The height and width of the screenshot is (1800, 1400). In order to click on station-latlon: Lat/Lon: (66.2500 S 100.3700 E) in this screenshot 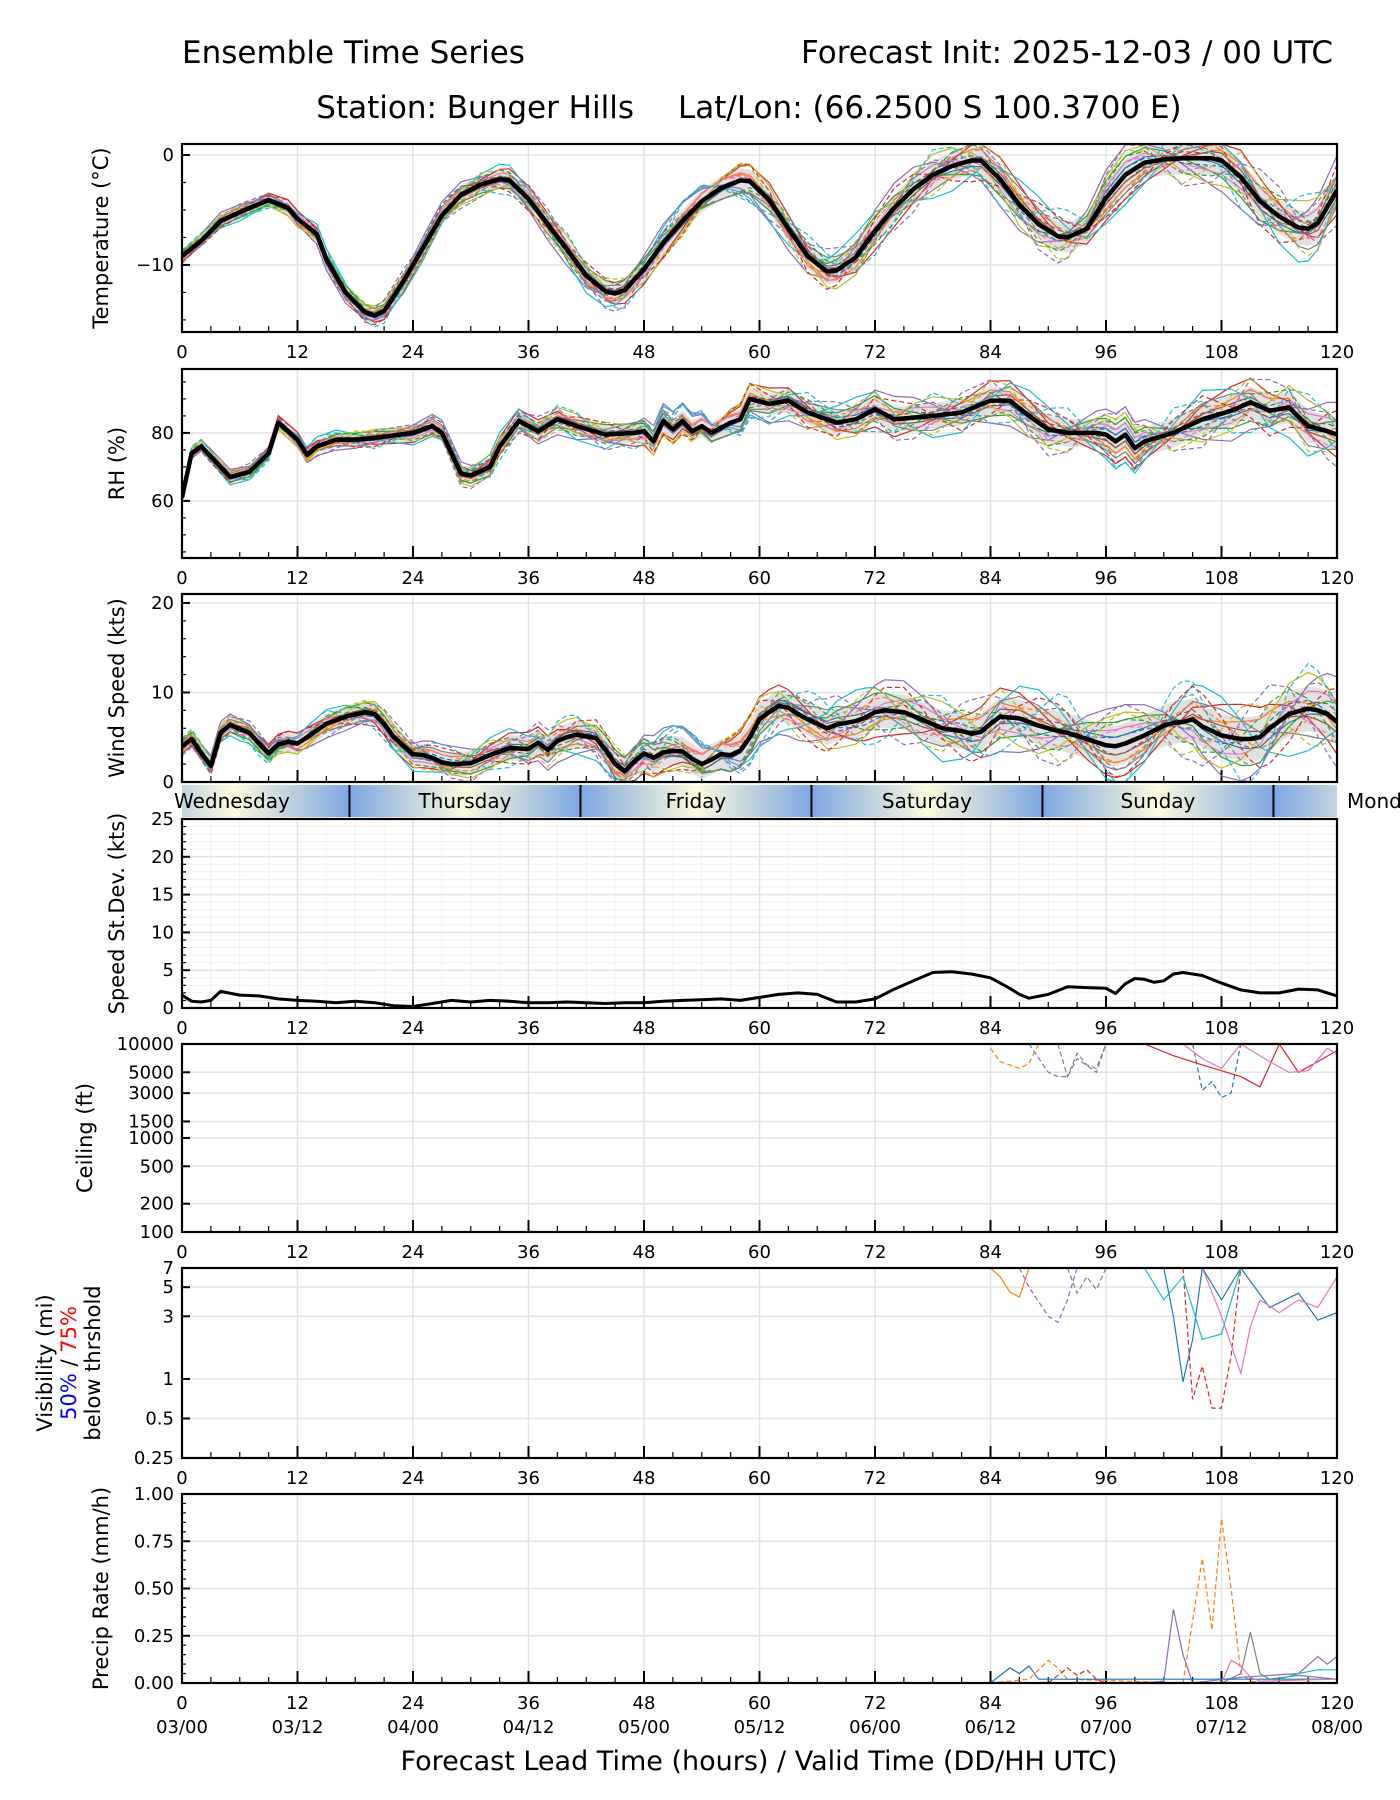, I will do `click(930, 108)`.